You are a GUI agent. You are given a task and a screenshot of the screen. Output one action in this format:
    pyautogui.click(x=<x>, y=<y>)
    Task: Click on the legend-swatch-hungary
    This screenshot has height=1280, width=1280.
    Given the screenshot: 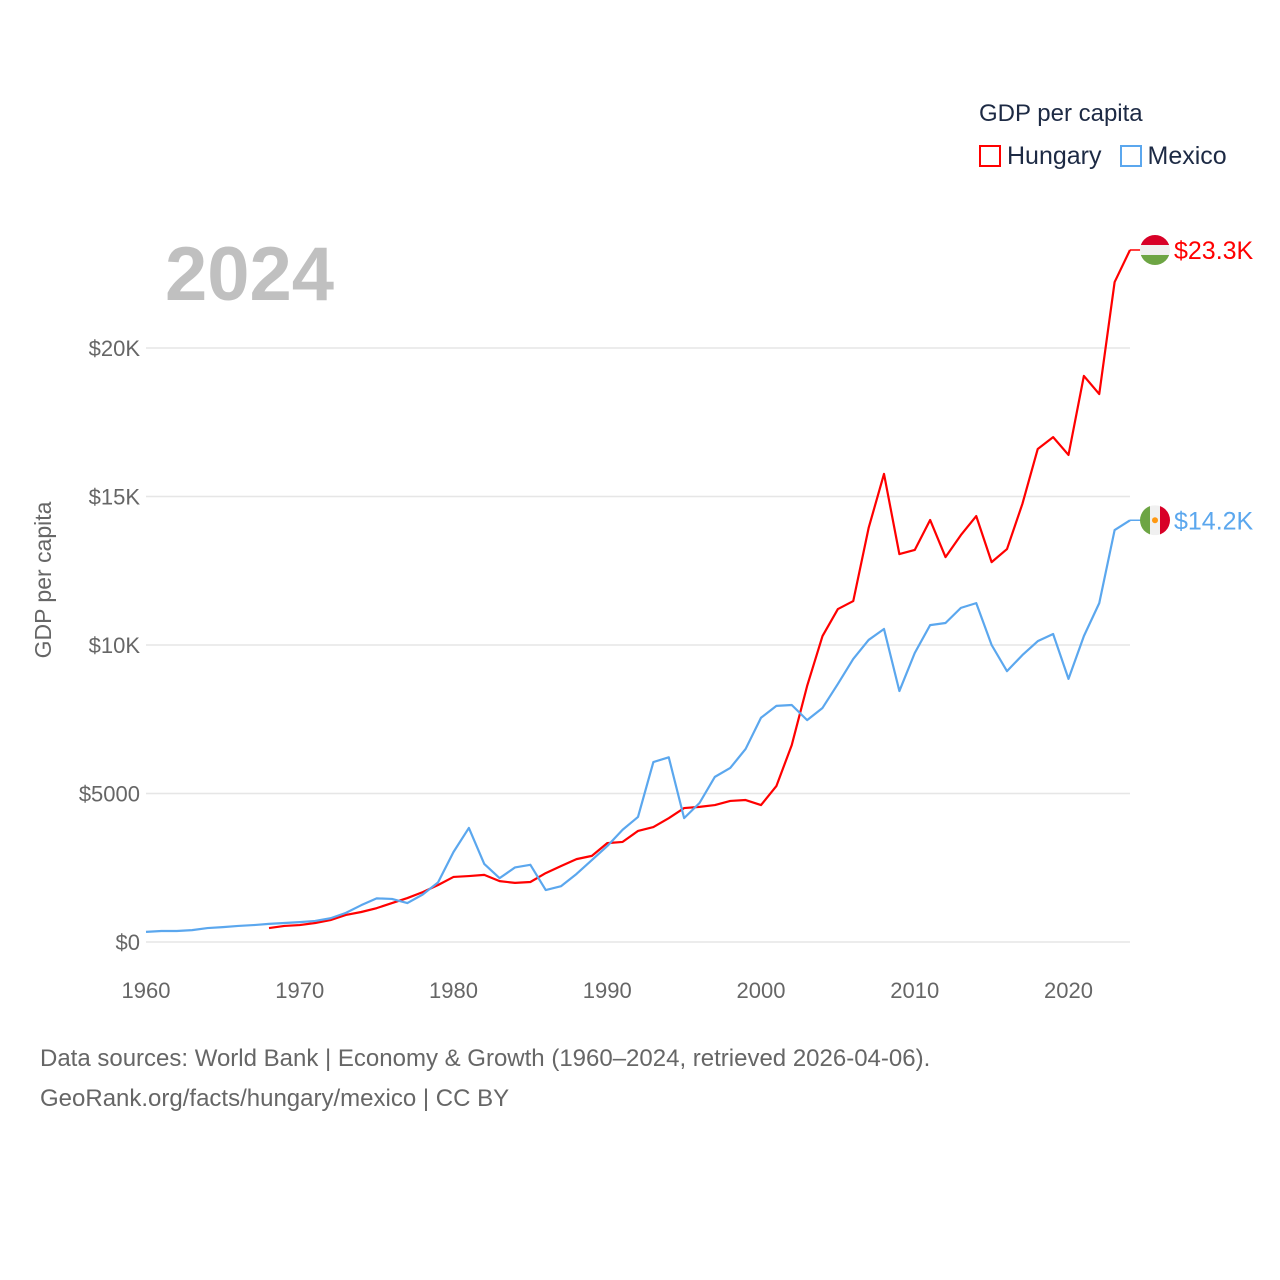 What is the action you would take?
    pyautogui.click(x=990, y=156)
    